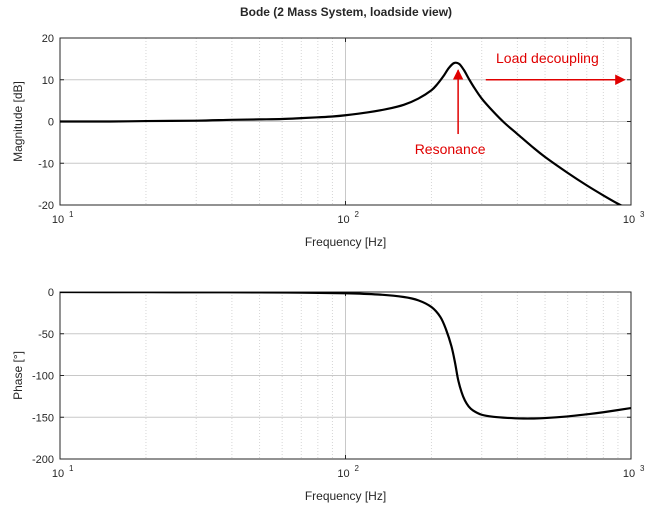  Describe the element at coordinates (46, 206) in the screenshot. I see `y-tick-label: -20` at that location.